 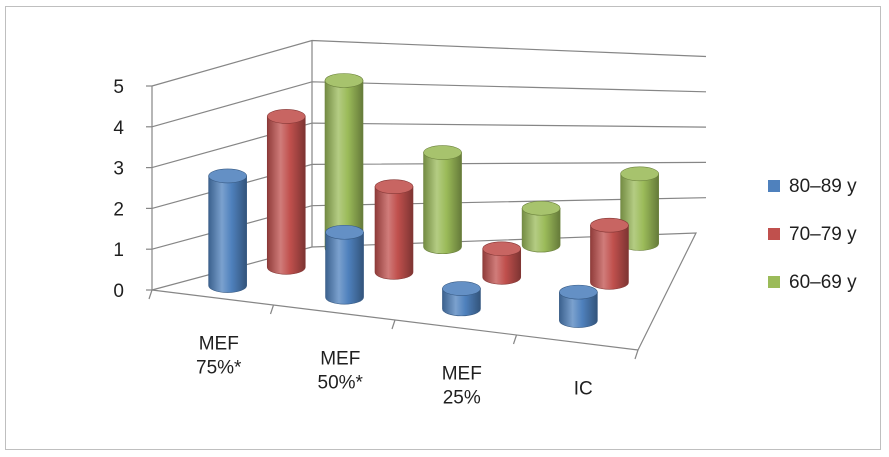 I want to click on legend-label: 60–69 y, so click(x=823, y=282).